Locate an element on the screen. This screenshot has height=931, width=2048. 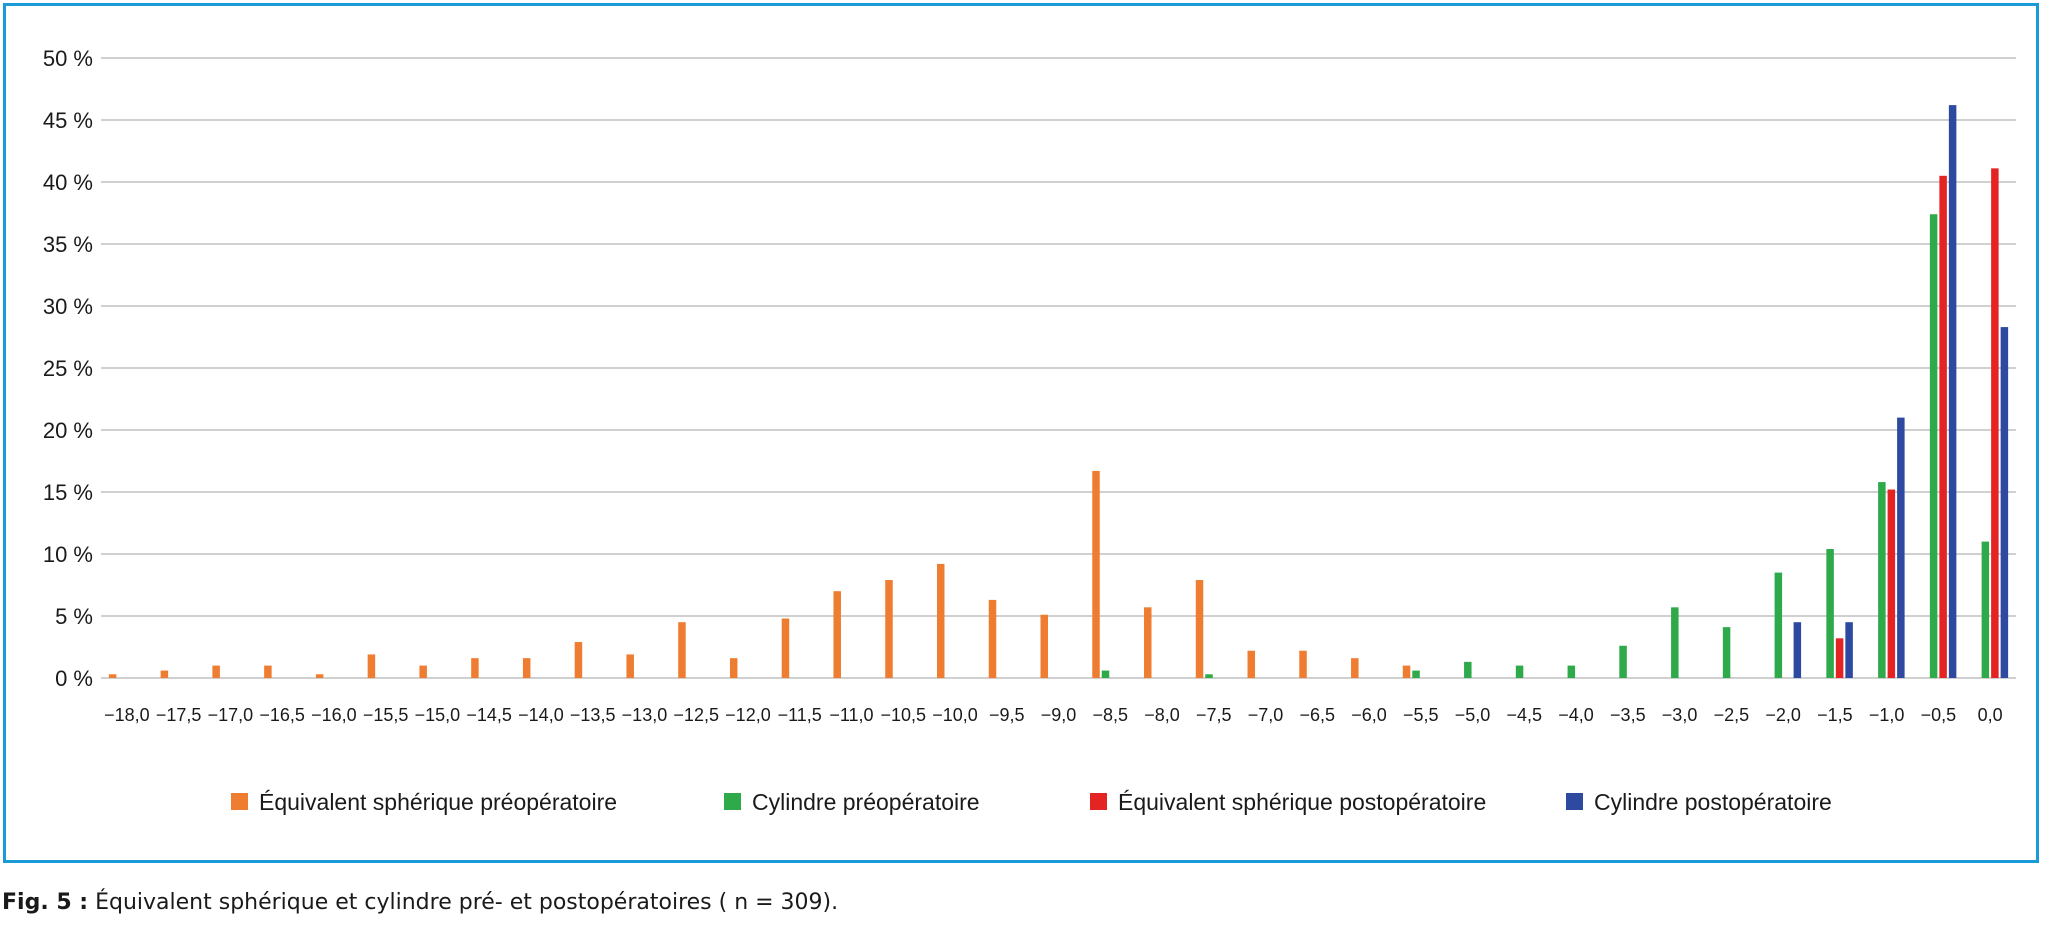
x-tick-label: −1,0 is located at coordinates (1887, 715).